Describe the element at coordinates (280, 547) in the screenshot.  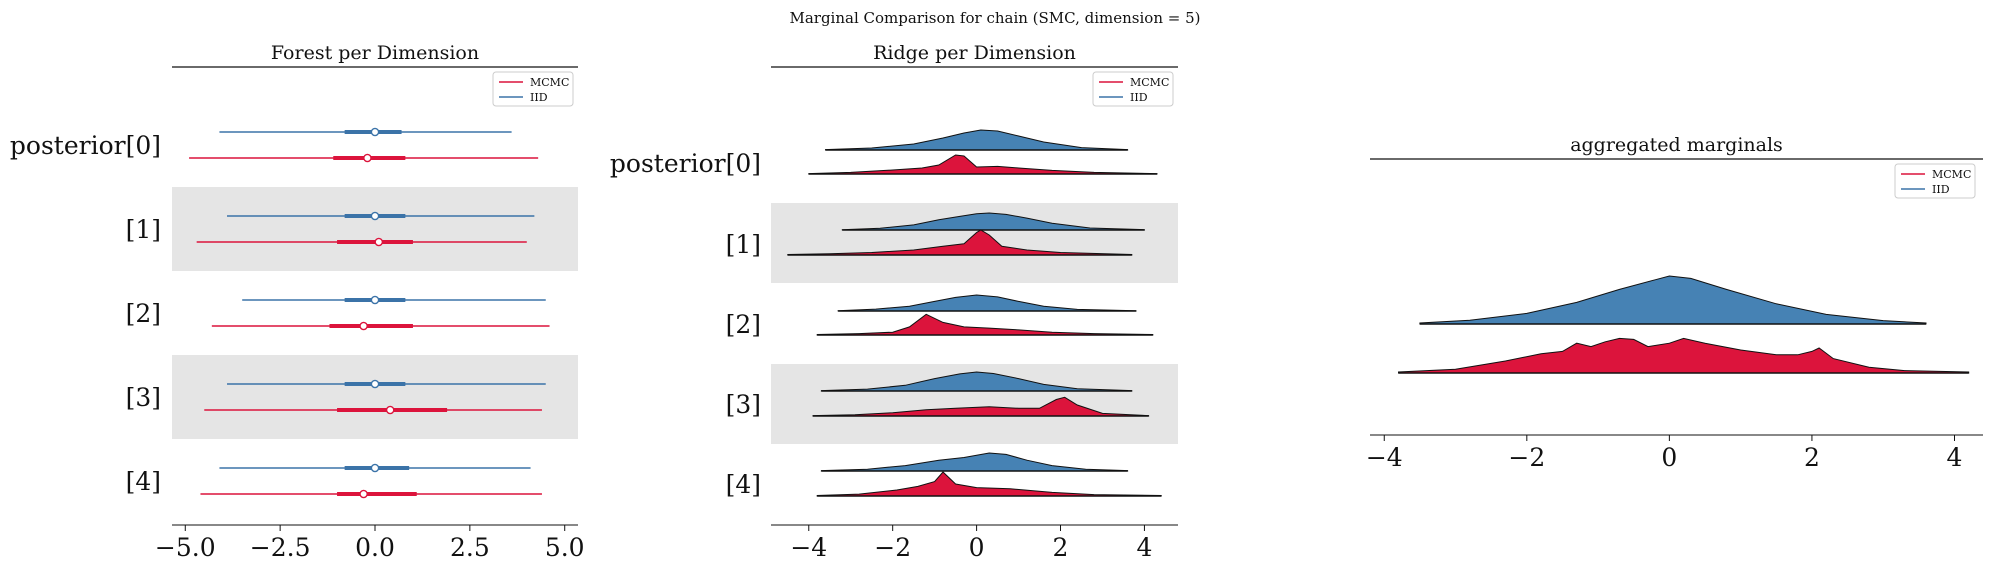
I see `x-tick-label: −2.5` at that location.